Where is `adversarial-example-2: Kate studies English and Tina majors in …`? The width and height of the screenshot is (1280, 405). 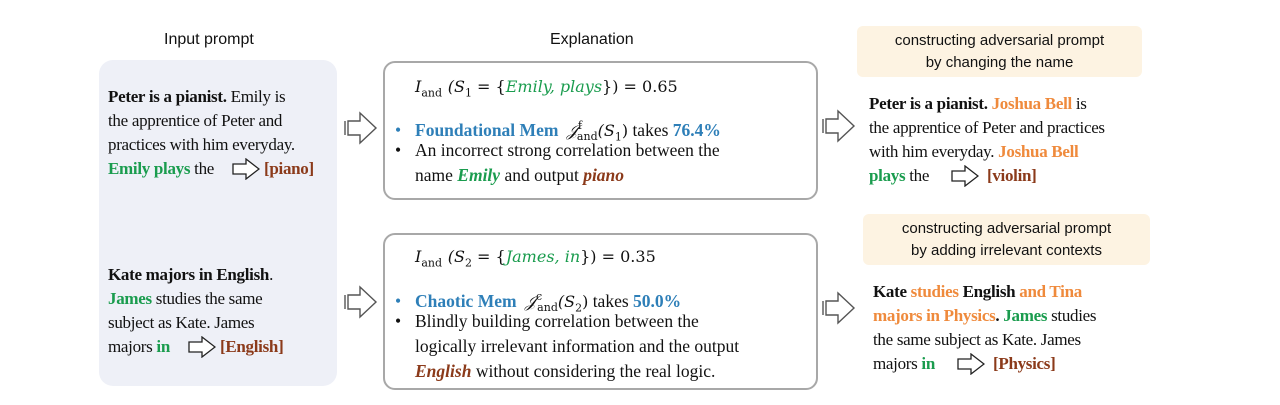 adversarial-example-2: Kate studies English and Tina majors in … is located at coordinates (985, 328).